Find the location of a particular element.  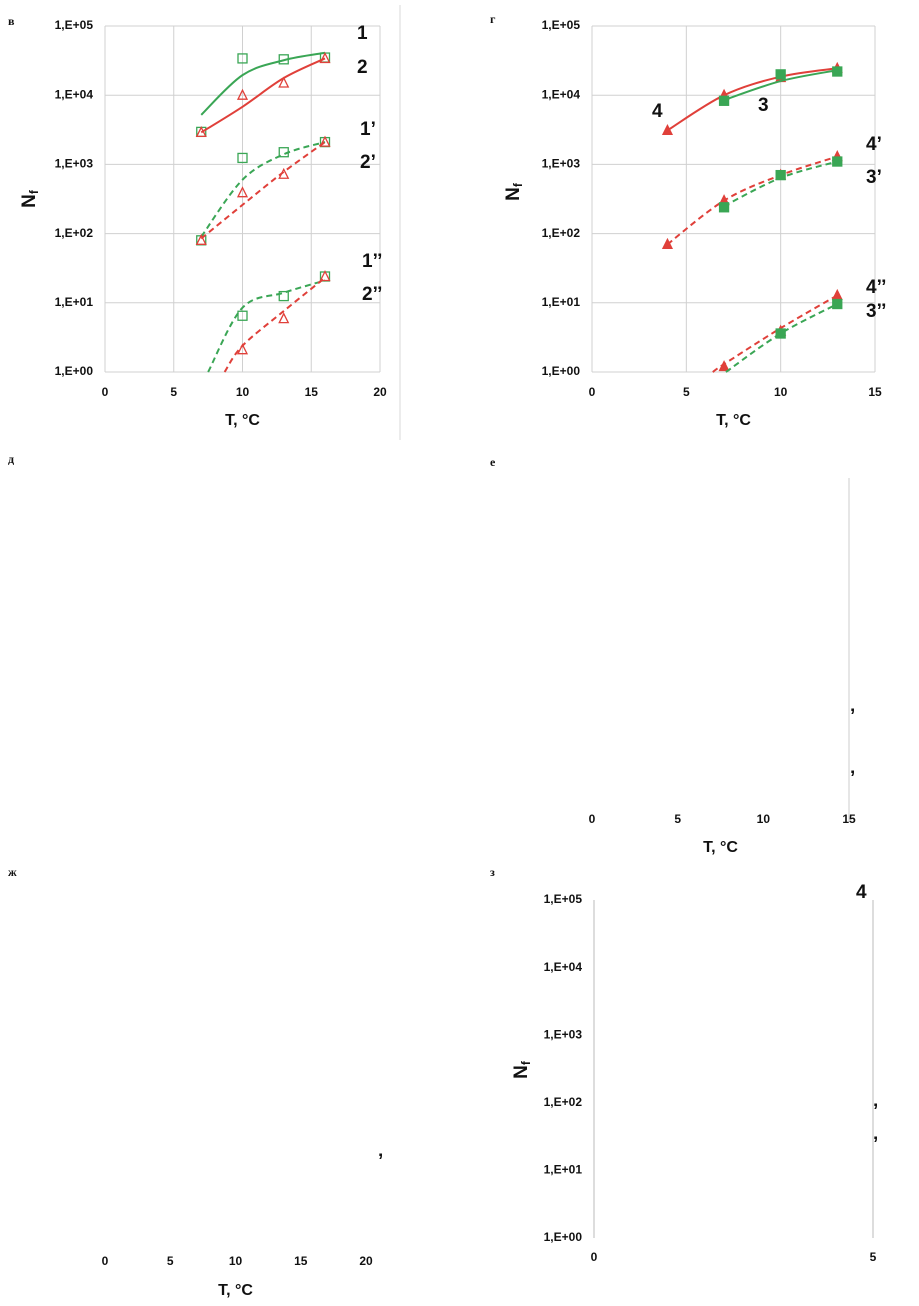

series-label: 2’ is located at coordinates (368, 162).